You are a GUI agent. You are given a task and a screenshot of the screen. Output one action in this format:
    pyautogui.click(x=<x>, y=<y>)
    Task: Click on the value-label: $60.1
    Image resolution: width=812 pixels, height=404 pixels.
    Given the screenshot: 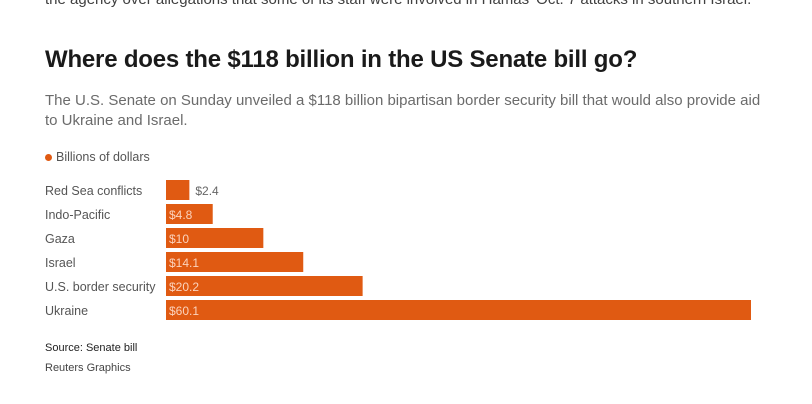 What is the action you would take?
    pyautogui.click(x=184, y=311)
    